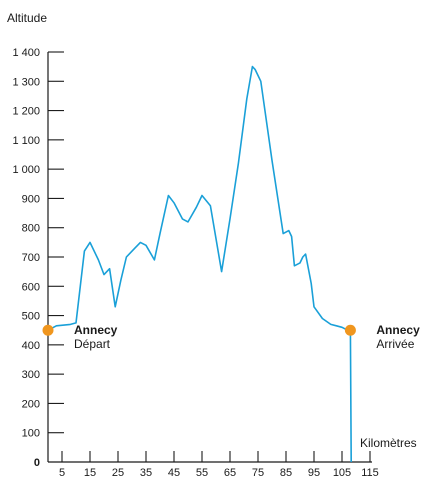  I want to click on x-tick-label: 25, so click(118, 472).